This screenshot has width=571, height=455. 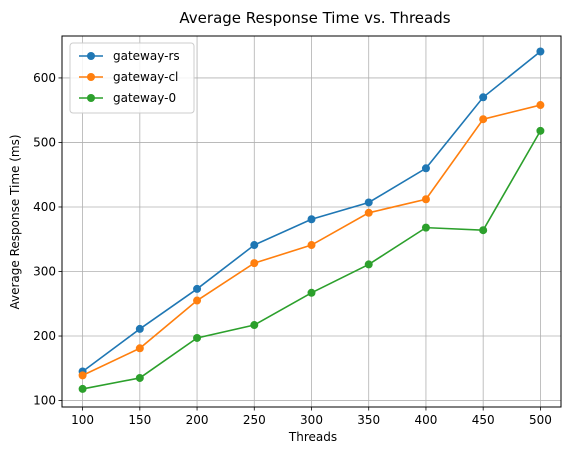 I want to click on x-axis: 100 150 200 250 300 350 400 450 500, so click(x=311, y=417).